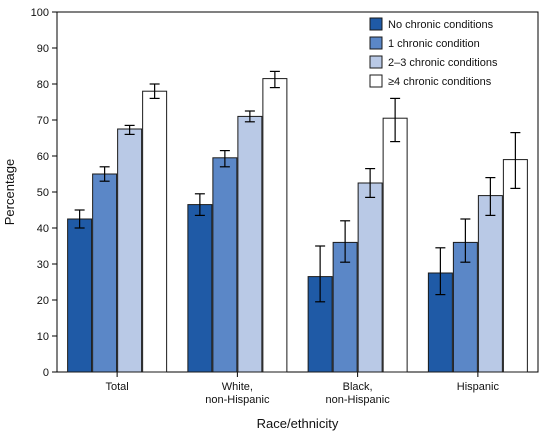 This screenshot has height=441, width=547. What do you see at coordinates (43, 85) in the screenshot?
I see `y-tick-label: 80` at bounding box center [43, 85].